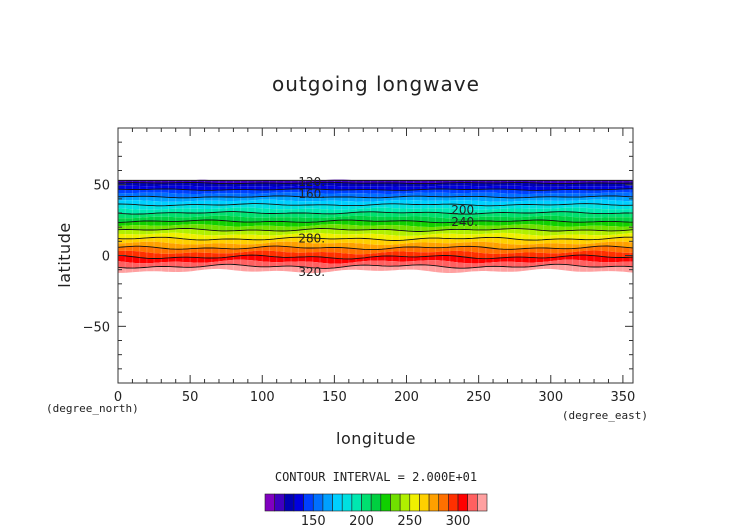 This screenshot has height=532, width=752. Describe the element at coordinates (313, 521) in the screenshot. I see `colorbar-tick-label: 150` at that location.